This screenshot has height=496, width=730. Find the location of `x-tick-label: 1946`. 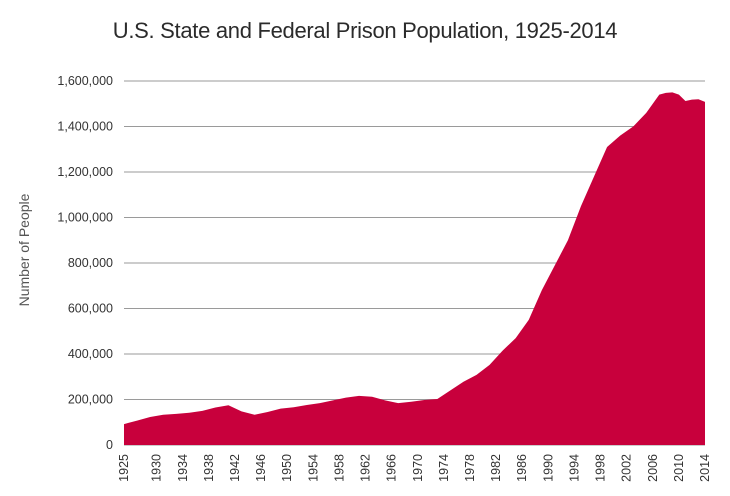

x-tick-label: 1946 is located at coordinates (261, 468).